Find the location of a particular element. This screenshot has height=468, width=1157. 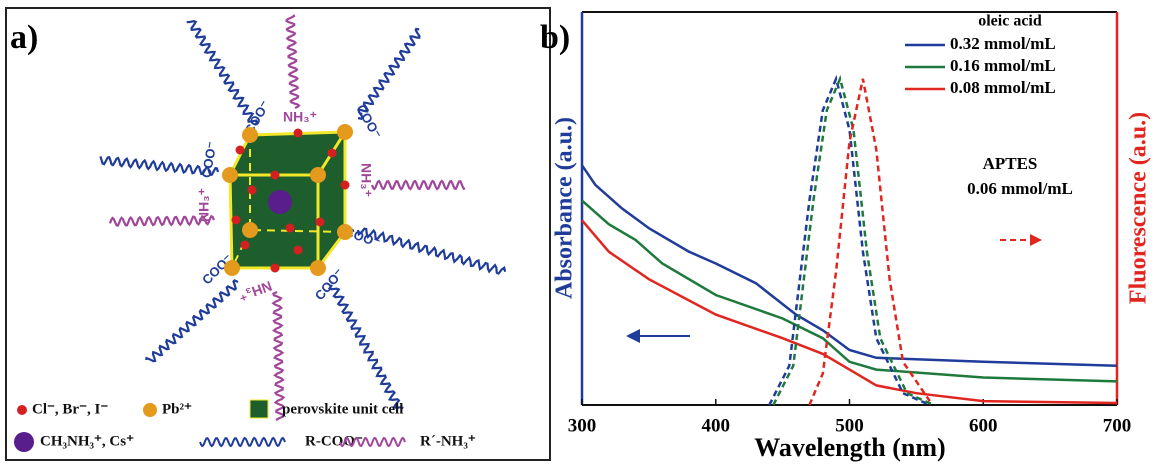

annotation: APTES is located at coordinates (1010, 163).